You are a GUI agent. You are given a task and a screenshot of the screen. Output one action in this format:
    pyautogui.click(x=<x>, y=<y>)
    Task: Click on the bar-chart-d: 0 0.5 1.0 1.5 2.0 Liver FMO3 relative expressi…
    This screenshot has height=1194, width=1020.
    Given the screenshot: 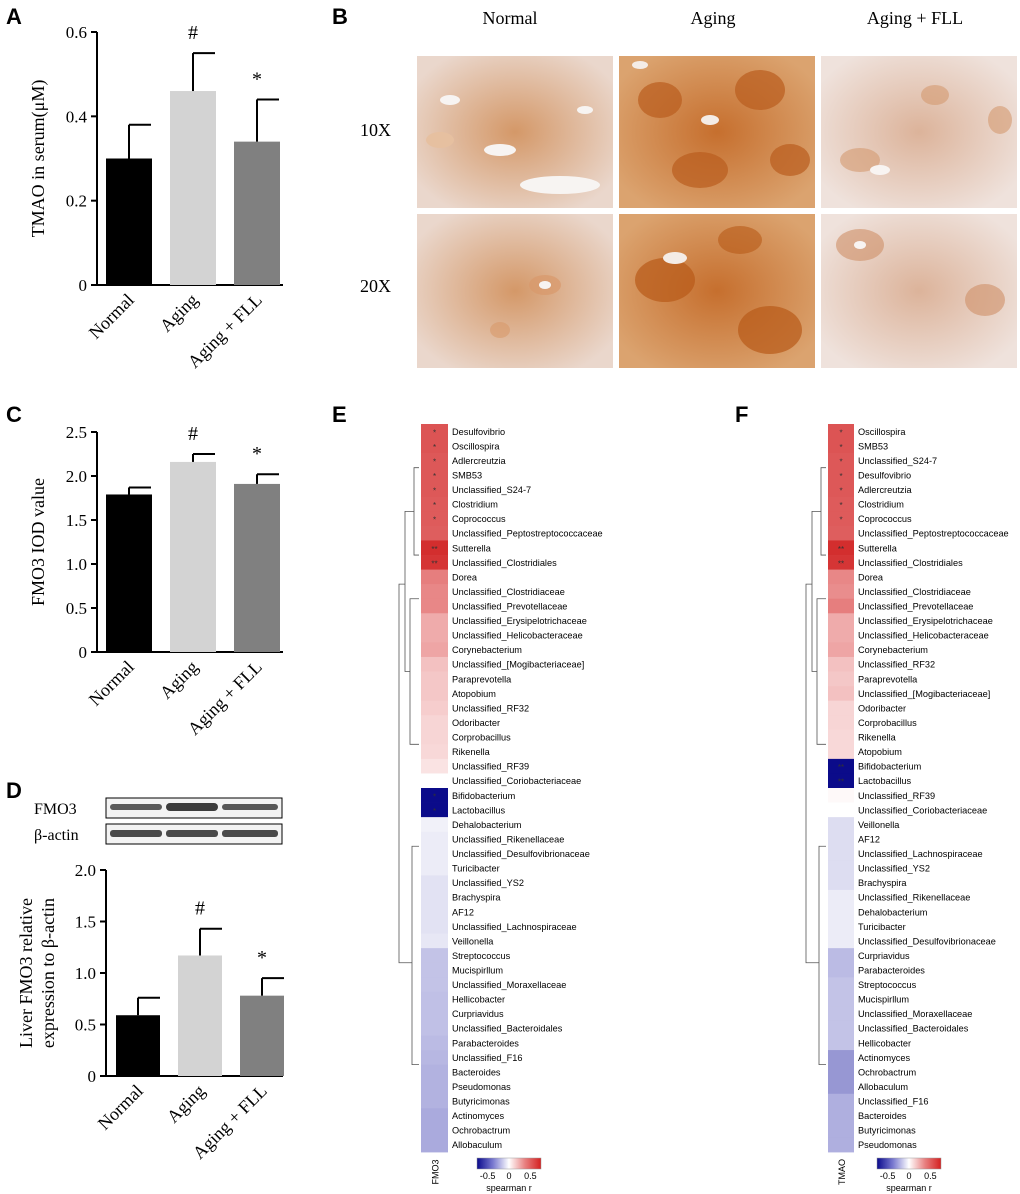 What is the action you would take?
    pyautogui.click(x=150, y=1012)
    